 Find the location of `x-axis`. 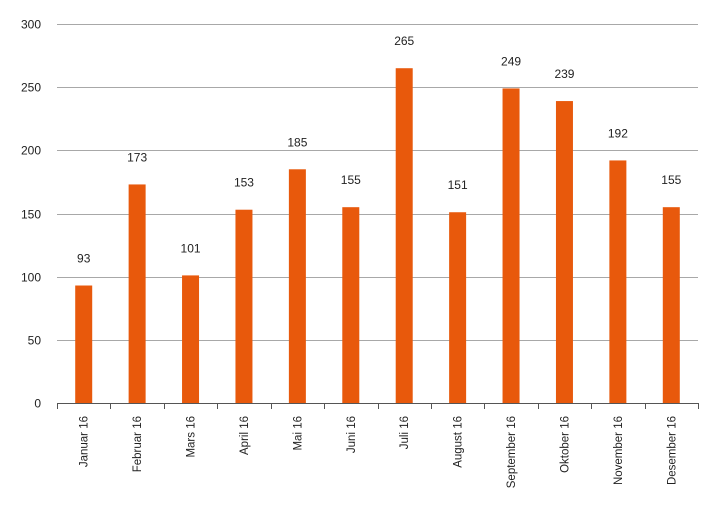

x-axis is located at coordinates (378, 406).